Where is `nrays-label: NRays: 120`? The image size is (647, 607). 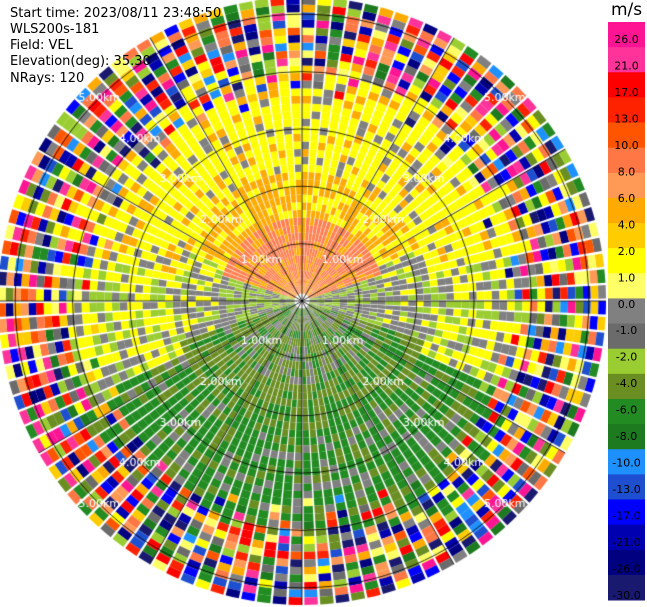 nrays-label: NRays: 120 is located at coordinates (47, 78).